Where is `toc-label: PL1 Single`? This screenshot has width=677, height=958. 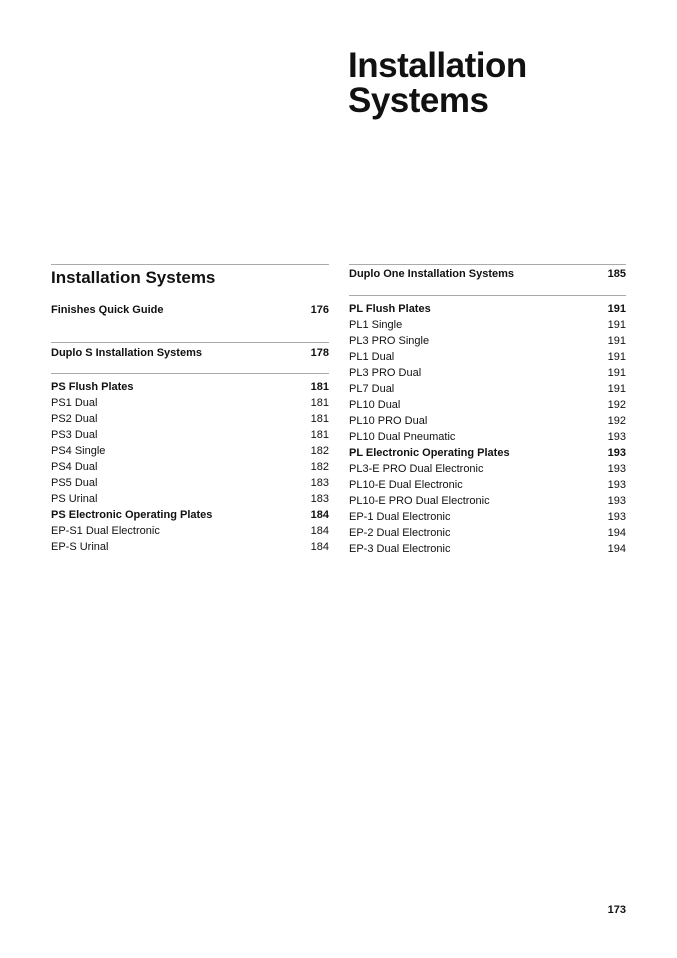 toc-label: PL1 Single is located at coordinates (376, 325).